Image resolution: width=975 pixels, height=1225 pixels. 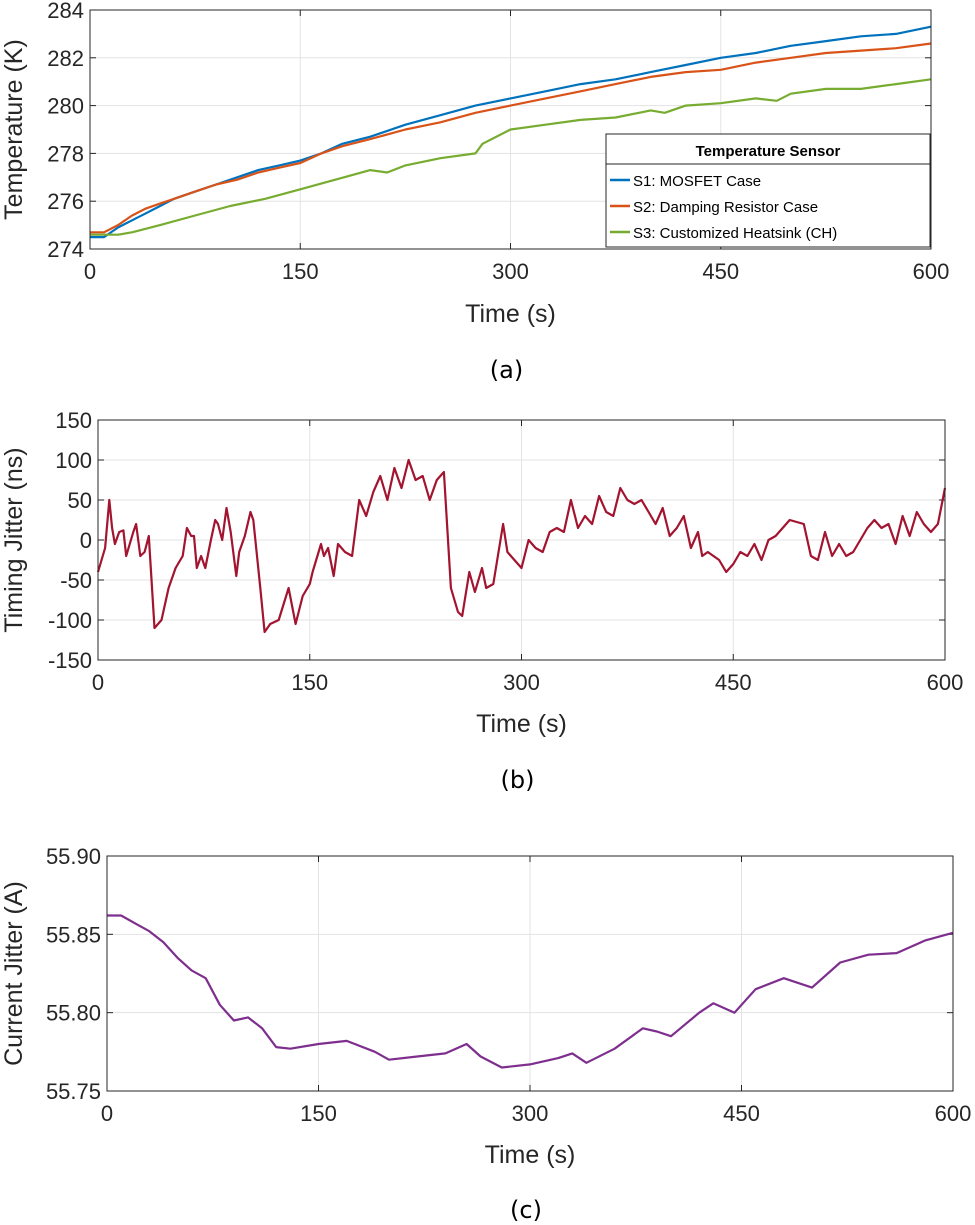 I want to click on legend-entry: S1: MOSFET Case, so click(x=697, y=181).